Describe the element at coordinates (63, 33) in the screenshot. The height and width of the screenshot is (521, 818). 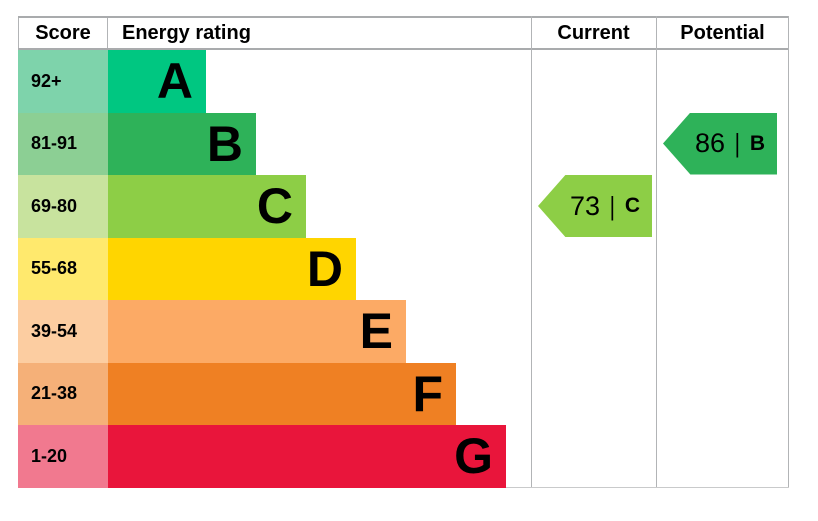
I see `score-column-header: Score` at that location.